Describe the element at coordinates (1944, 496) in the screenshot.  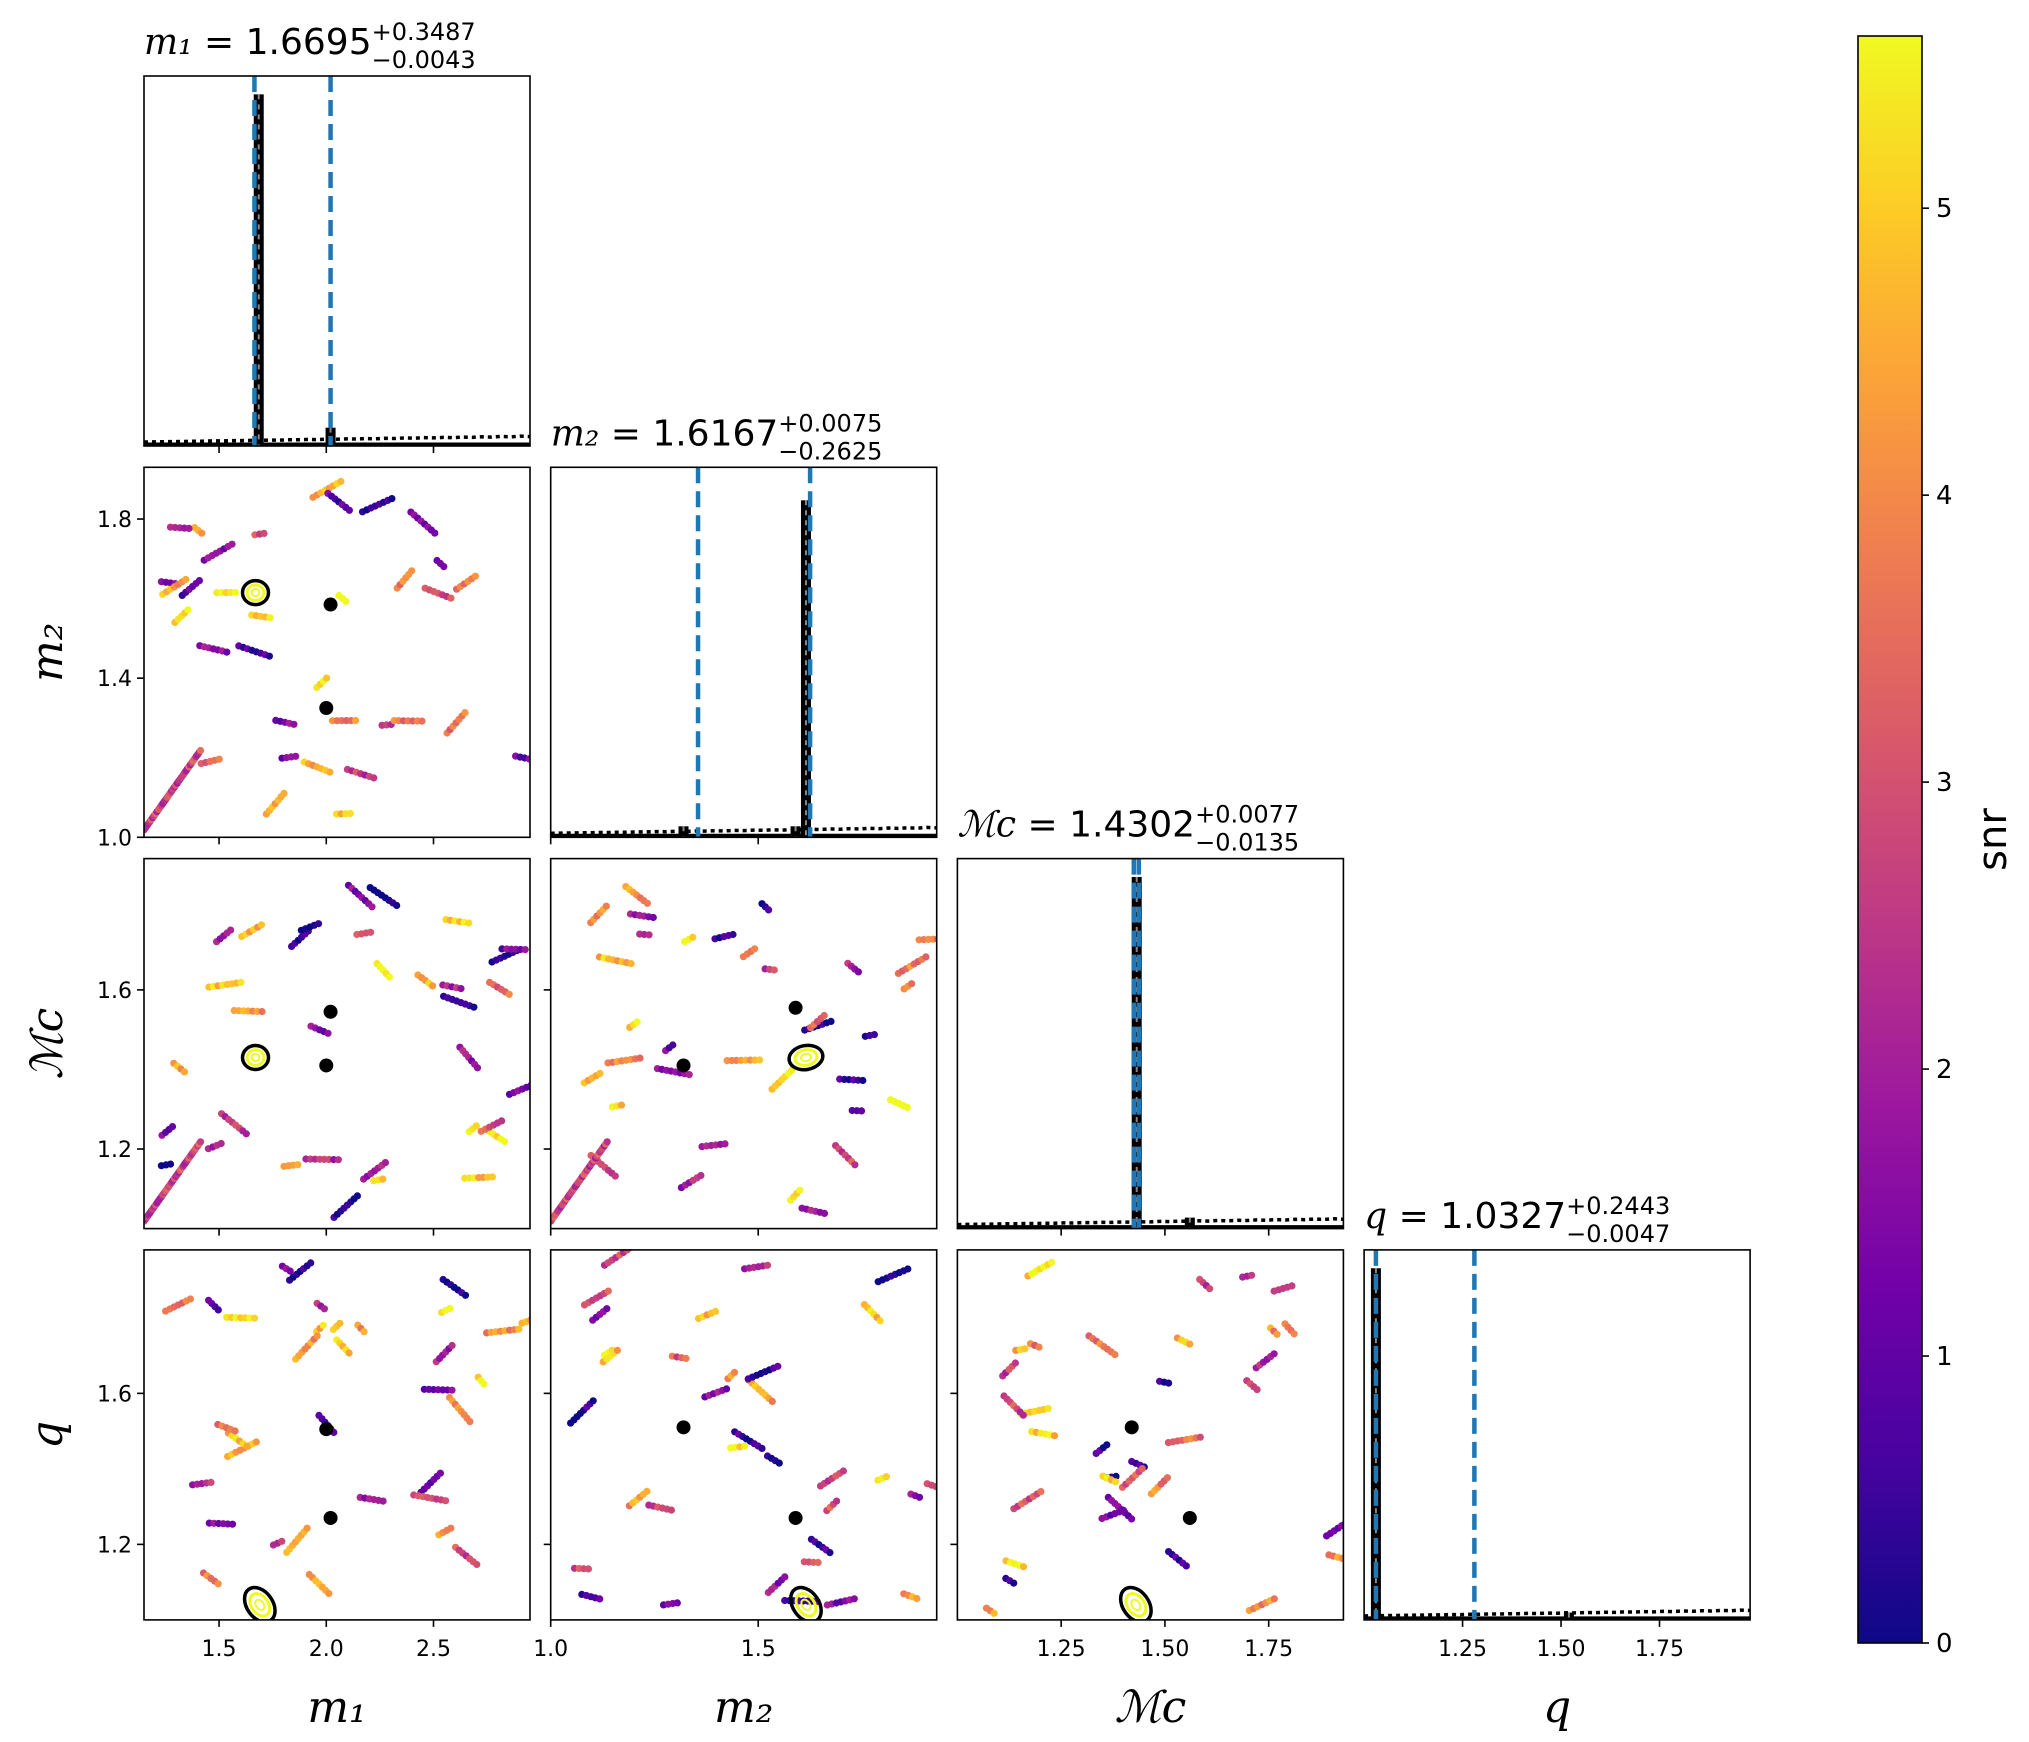
I see `colorbar-tick-label: 4` at that location.